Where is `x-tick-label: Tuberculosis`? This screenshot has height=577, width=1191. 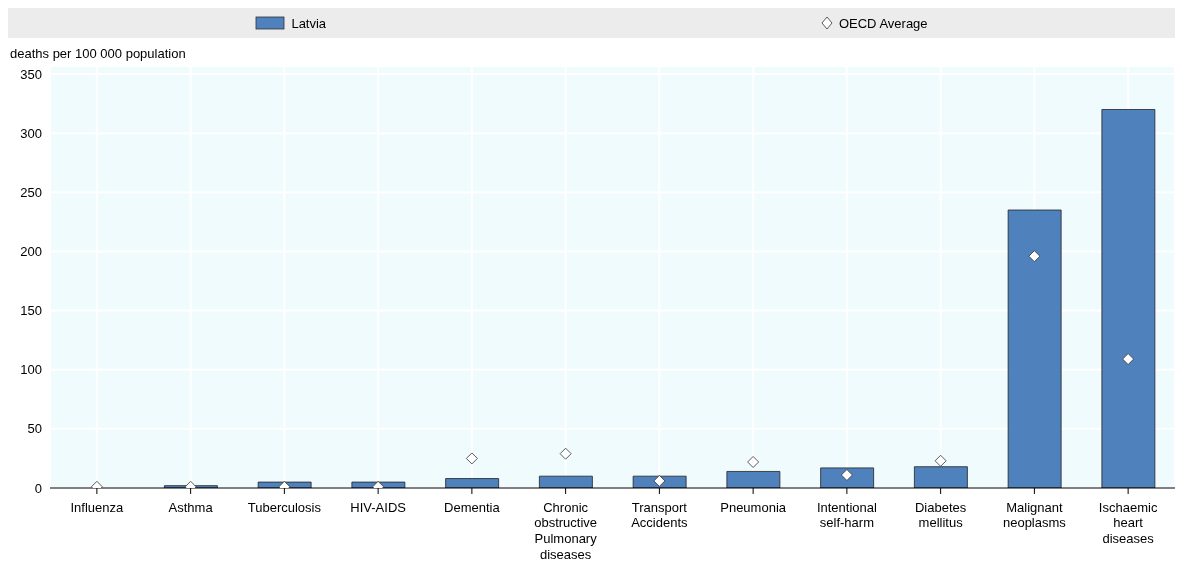
x-tick-label: Tuberculosis is located at coordinates (284, 507).